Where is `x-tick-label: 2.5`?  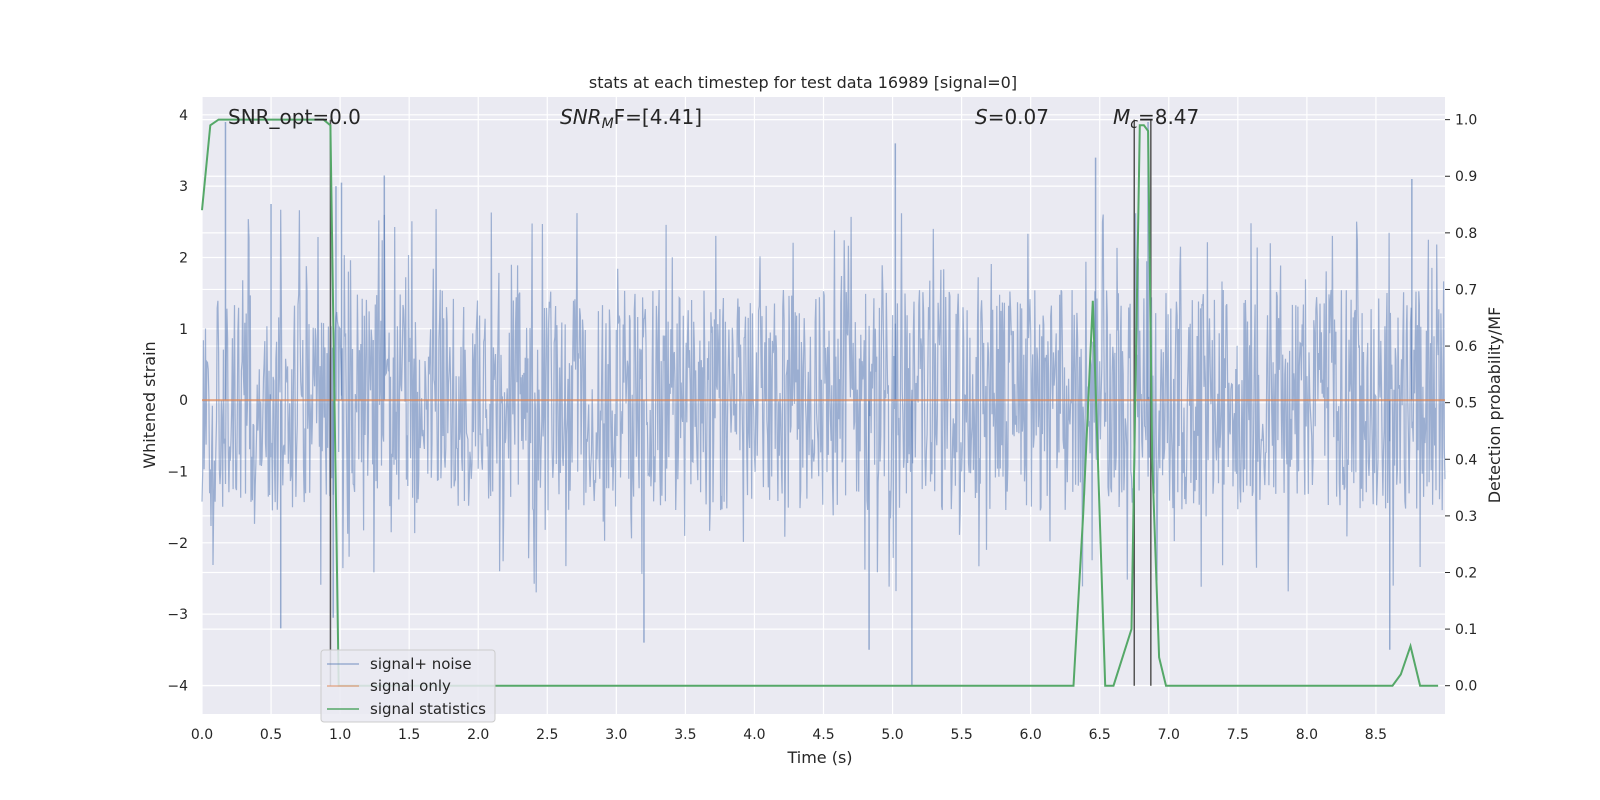 x-tick-label: 2.5 is located at coordinates (547, 735).